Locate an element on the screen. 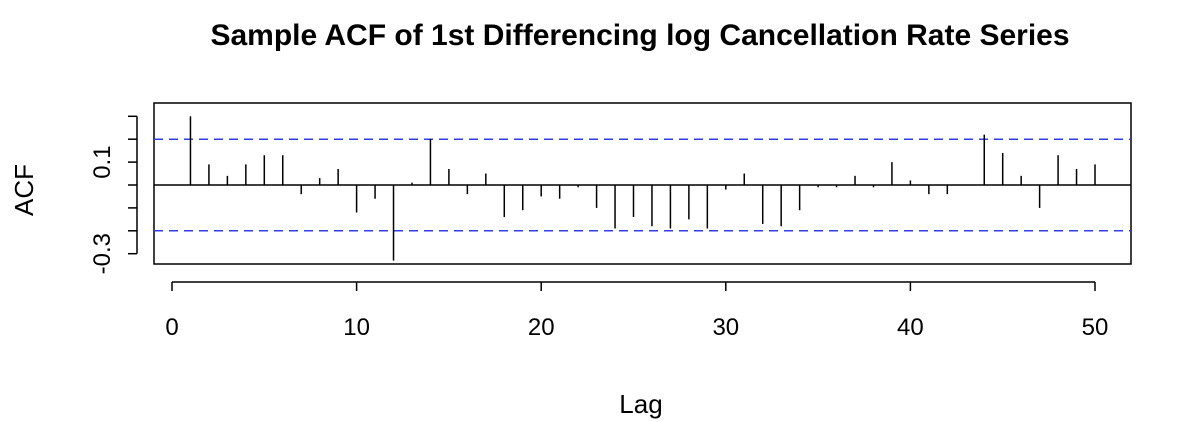 This screenshot has height=422, width=1200. y-axis-label: ACF is located at coordinates (24, 190).